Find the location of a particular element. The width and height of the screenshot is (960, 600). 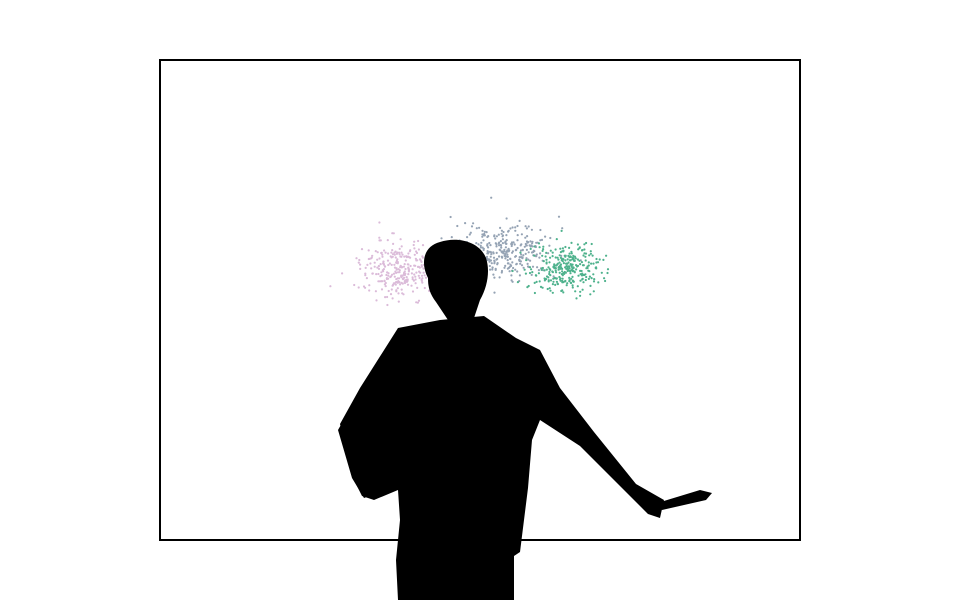

presenter-left-arm is located at coordinates (371, 415).